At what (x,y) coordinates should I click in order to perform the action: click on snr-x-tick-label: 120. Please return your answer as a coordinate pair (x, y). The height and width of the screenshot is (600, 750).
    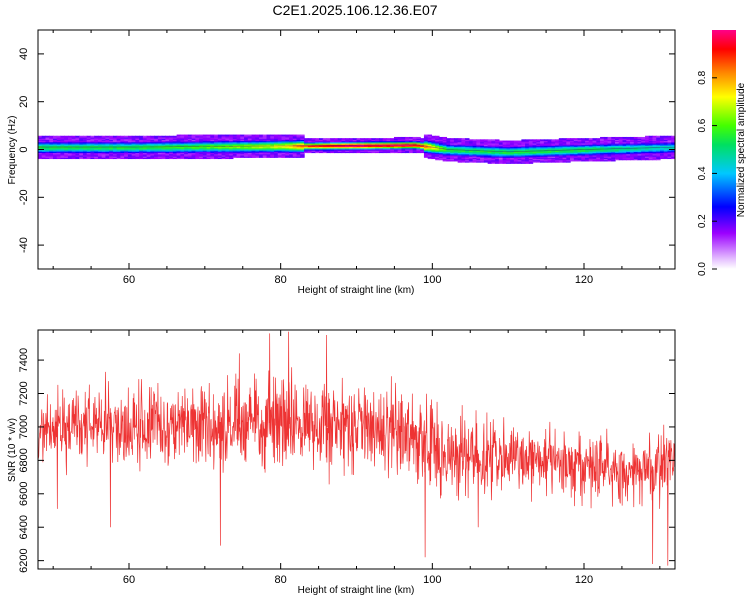
    Looking at the image, I should click on (584, 580).